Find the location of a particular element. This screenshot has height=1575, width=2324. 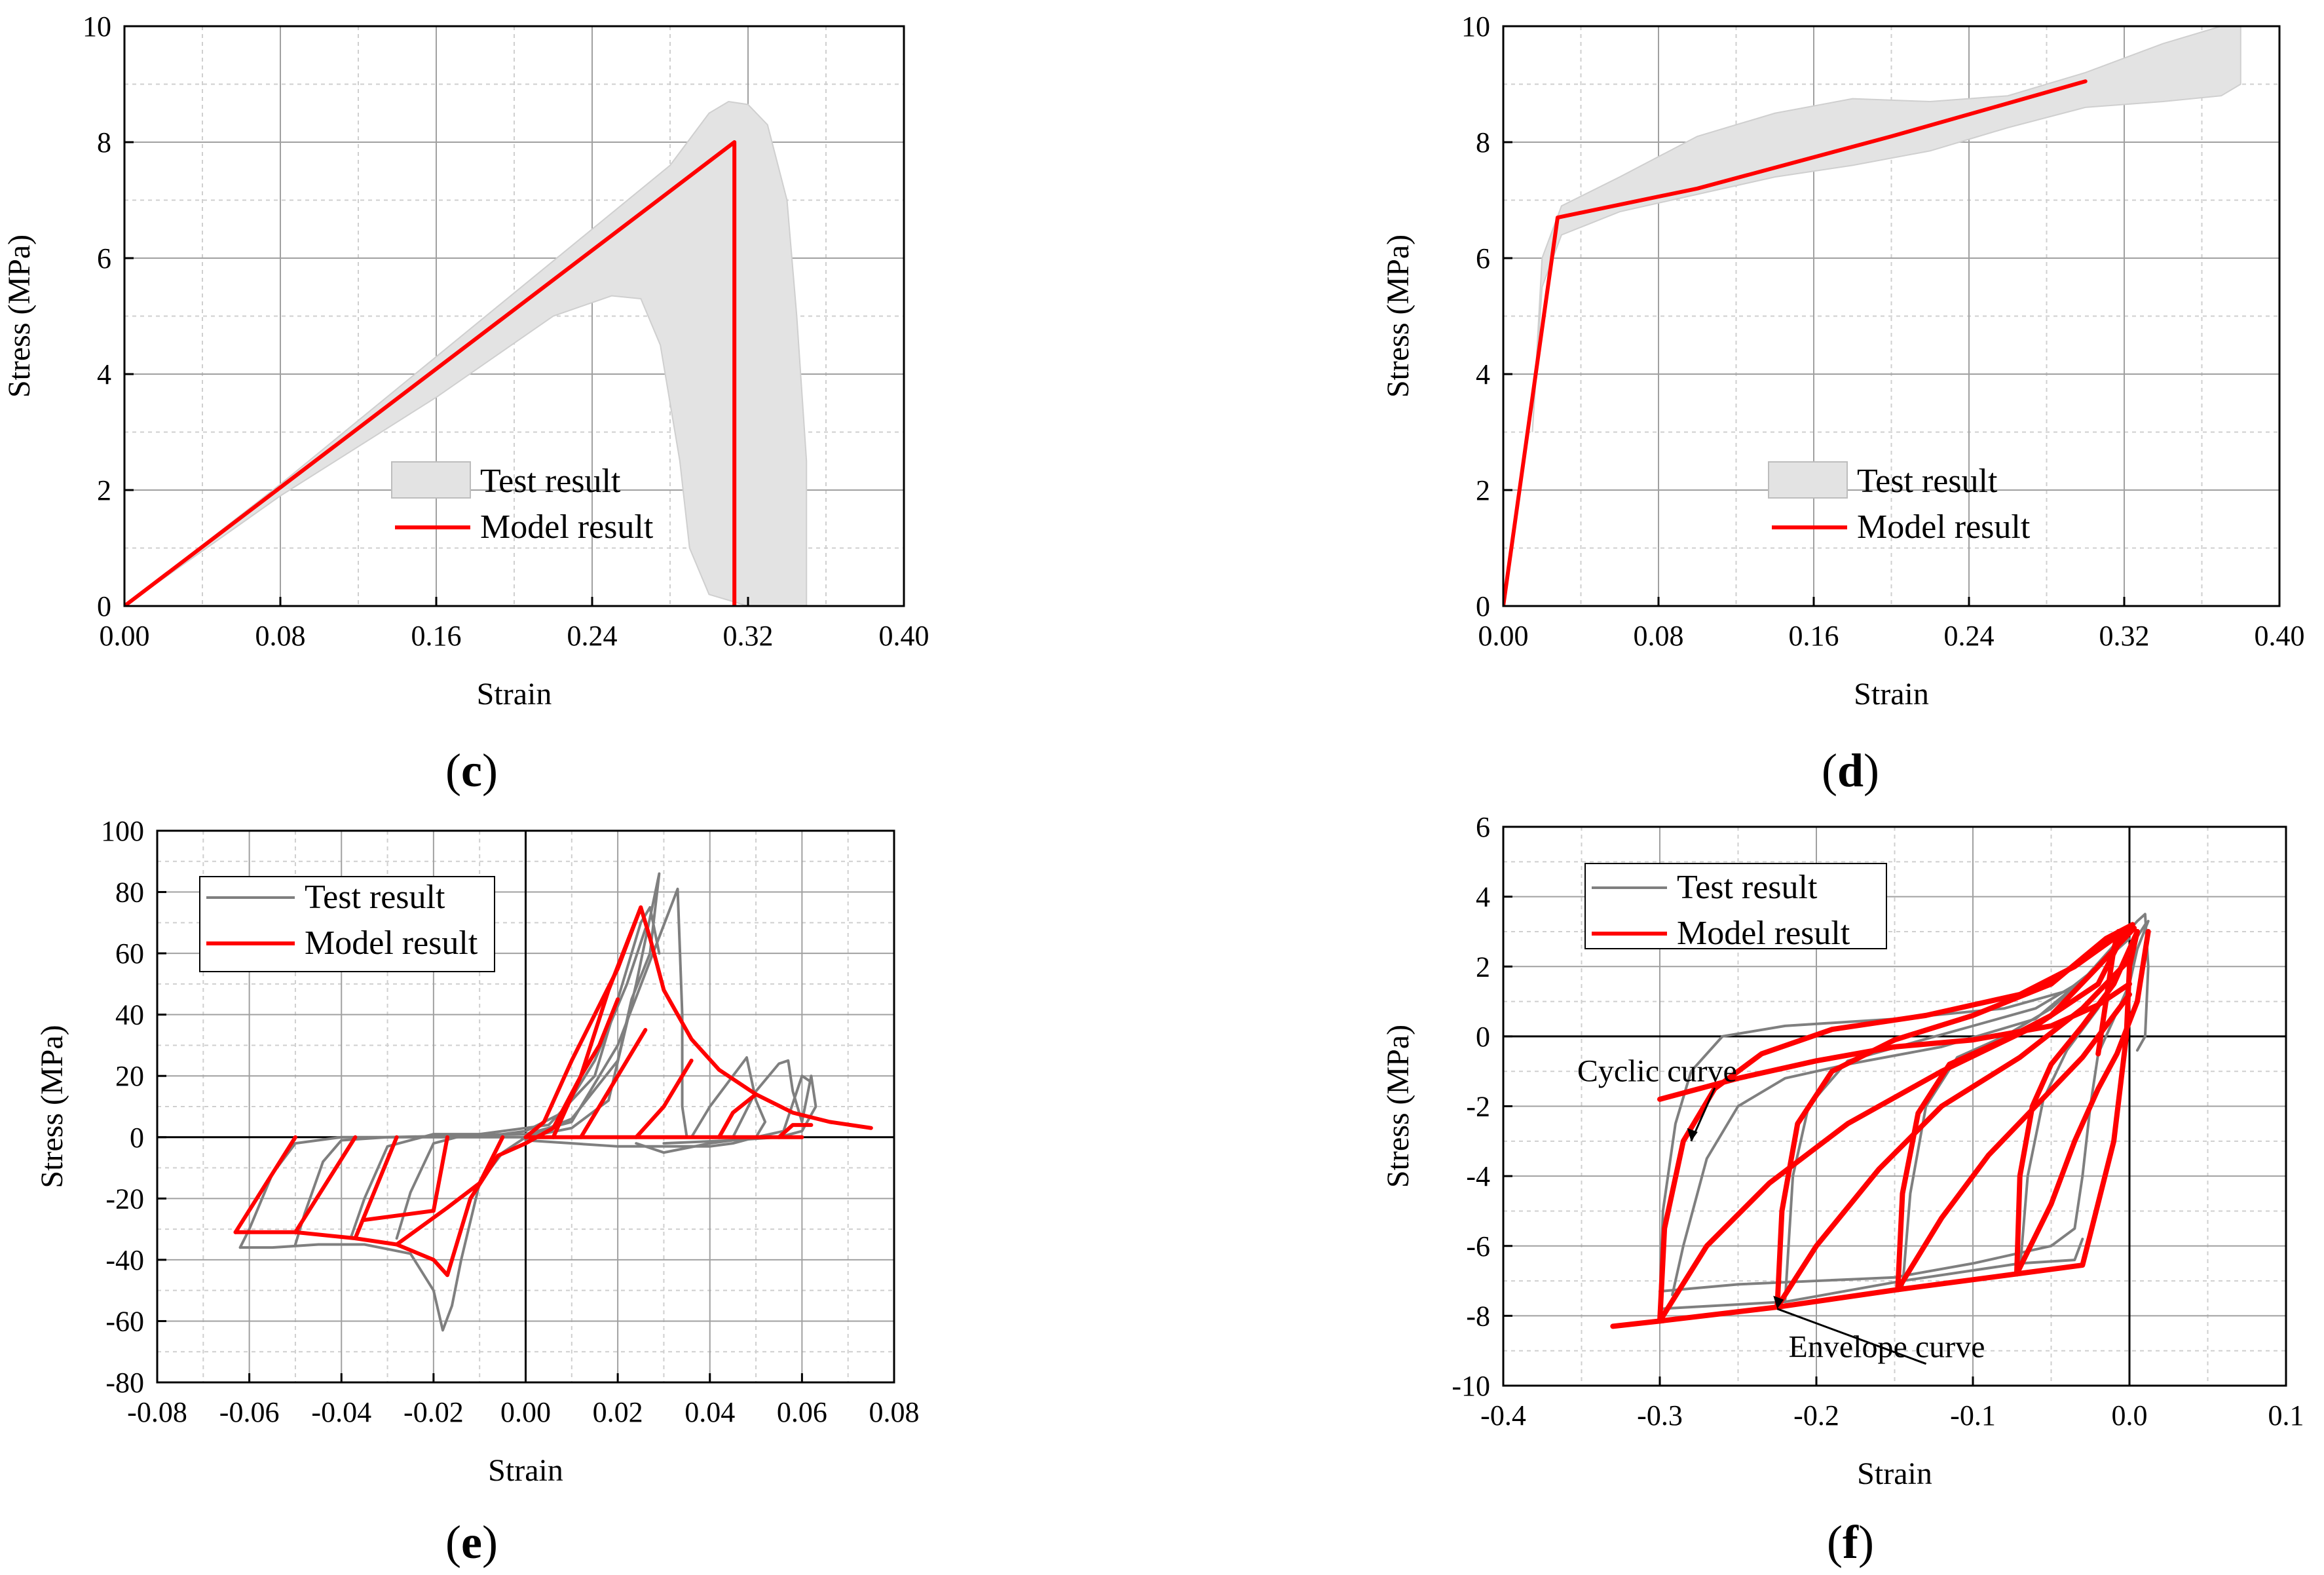

annotation: Cyclic curve is located at coordinates (1657, 1098).